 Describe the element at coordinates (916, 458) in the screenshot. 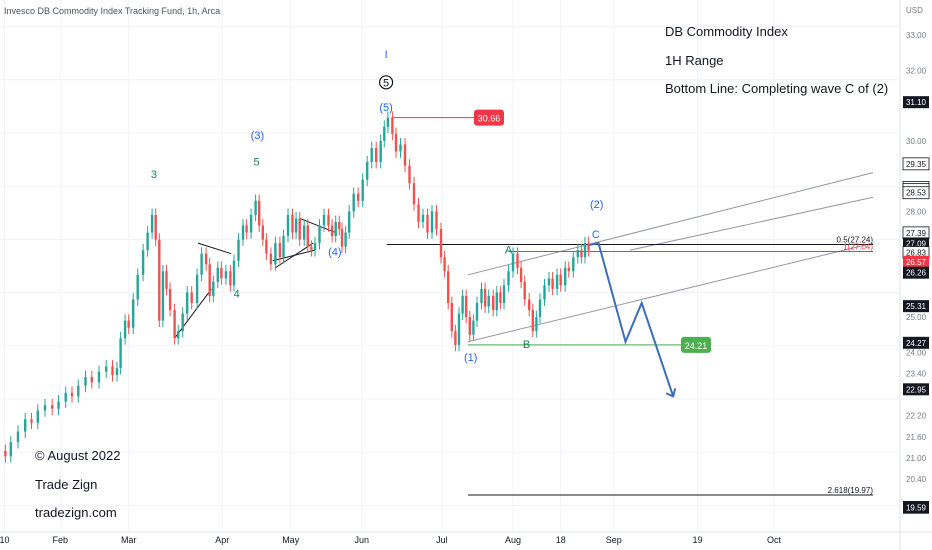

I see `y-tick-label: 21.00` at that location.